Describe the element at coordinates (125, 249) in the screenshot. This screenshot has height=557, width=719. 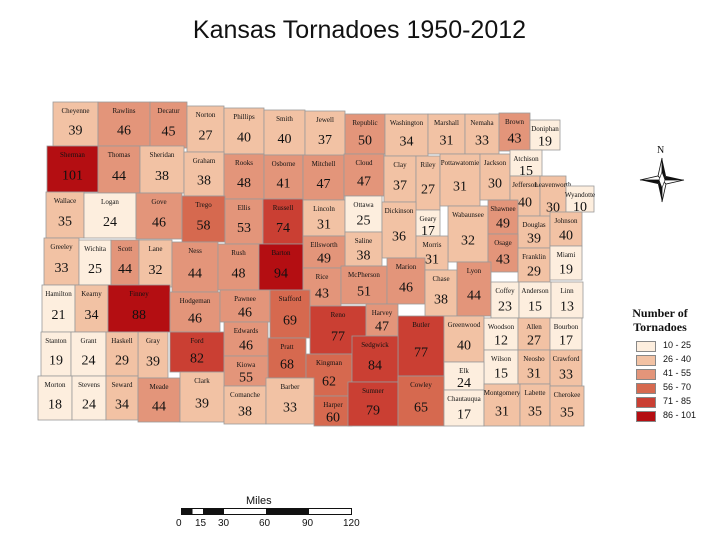
I see `county-name: Scott` at that location.